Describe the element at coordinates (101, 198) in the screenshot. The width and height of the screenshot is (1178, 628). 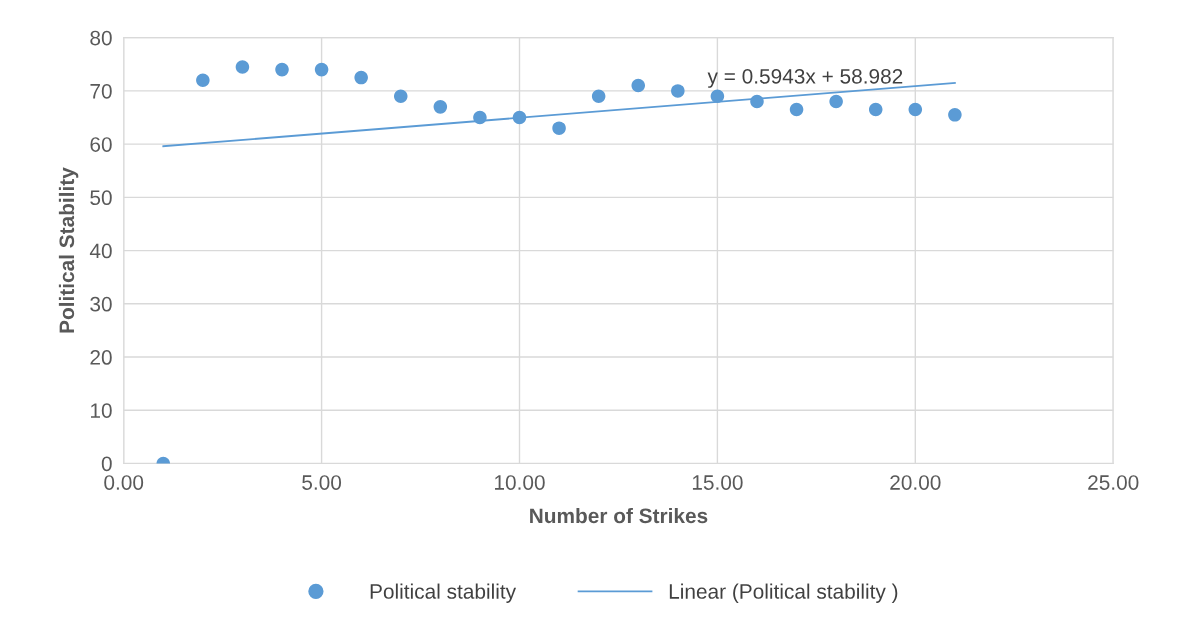
I see `y-tick-label: 50` at that location.